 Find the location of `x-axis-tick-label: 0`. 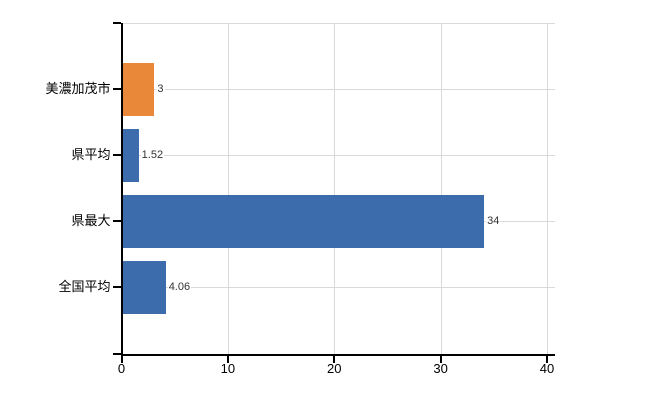

x-axis-tick-label: 0 is located at coordinates (121, 368).